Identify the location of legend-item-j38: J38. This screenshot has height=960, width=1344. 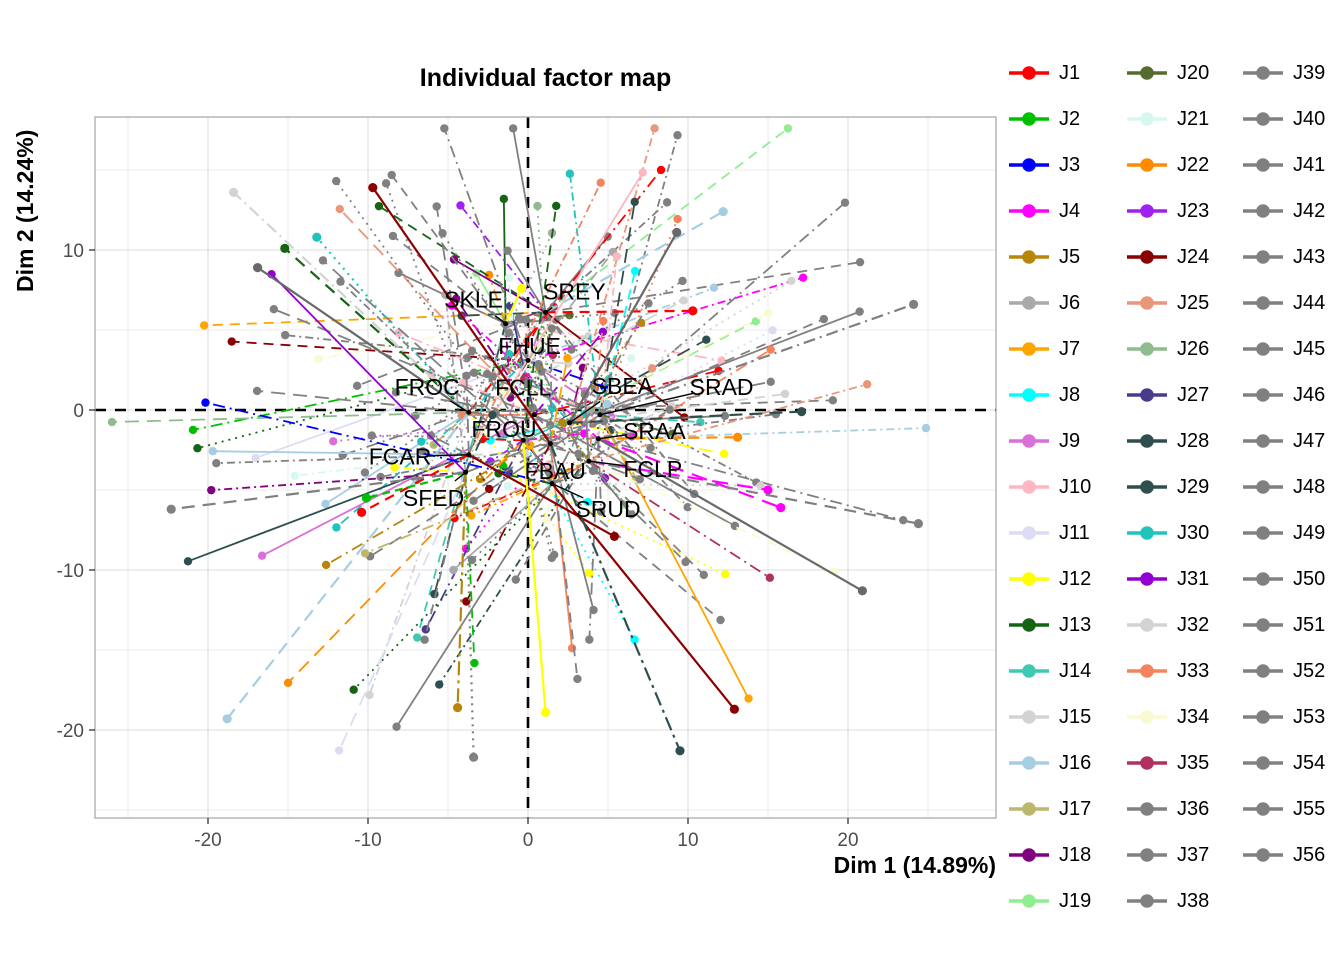
(1184, 901).